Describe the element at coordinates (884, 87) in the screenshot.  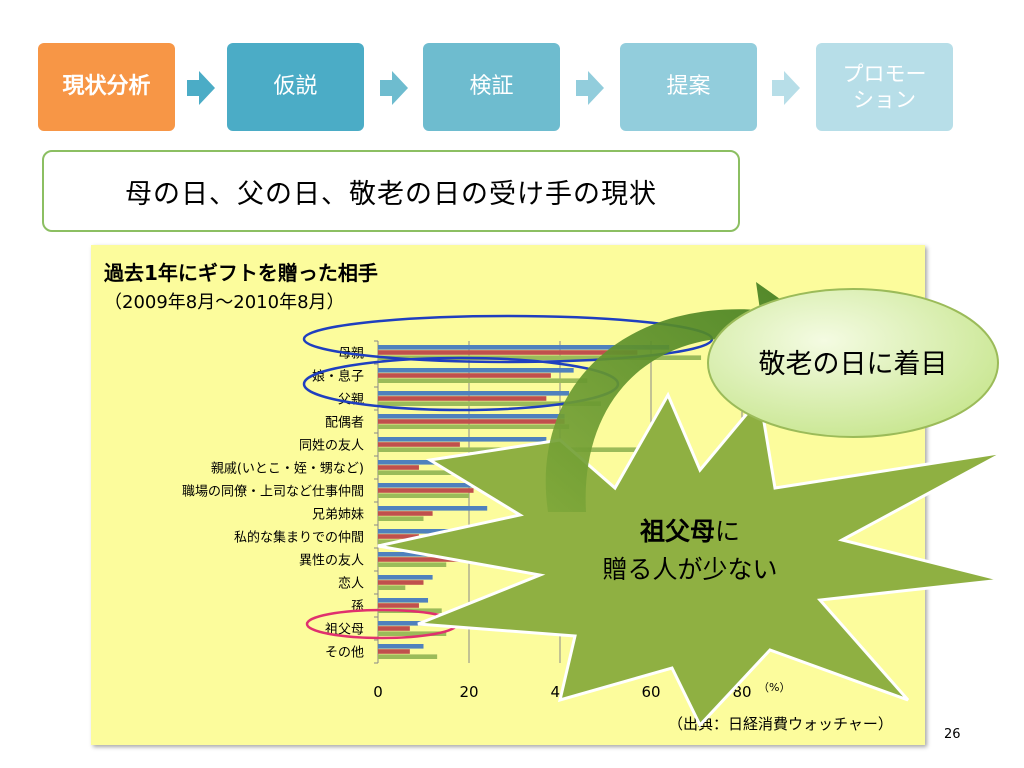
I see `step-promotion: プロモー ション` at that location.